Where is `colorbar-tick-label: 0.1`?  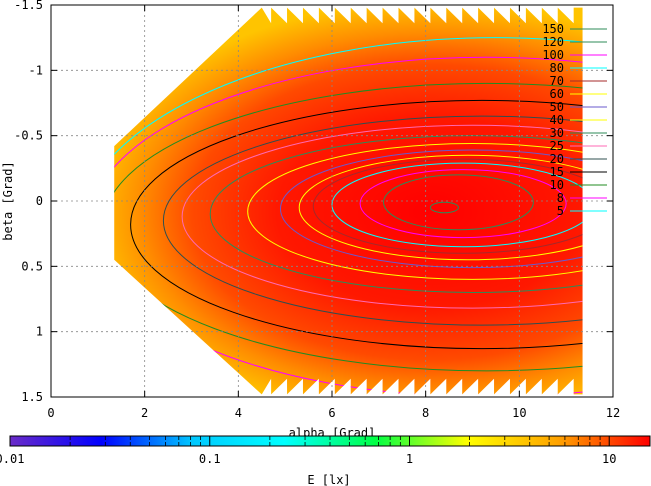
colorbar-tick-label: 0.1 is located at coordinates (210, 459).